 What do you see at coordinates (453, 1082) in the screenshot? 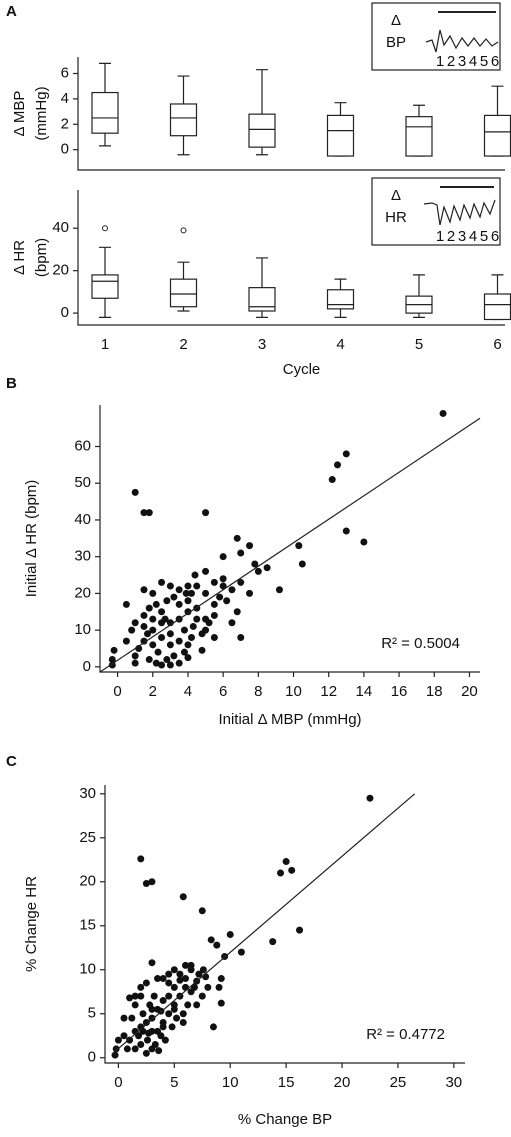
I see `x-tick-label: 30` at bounding box center [453, 1082].